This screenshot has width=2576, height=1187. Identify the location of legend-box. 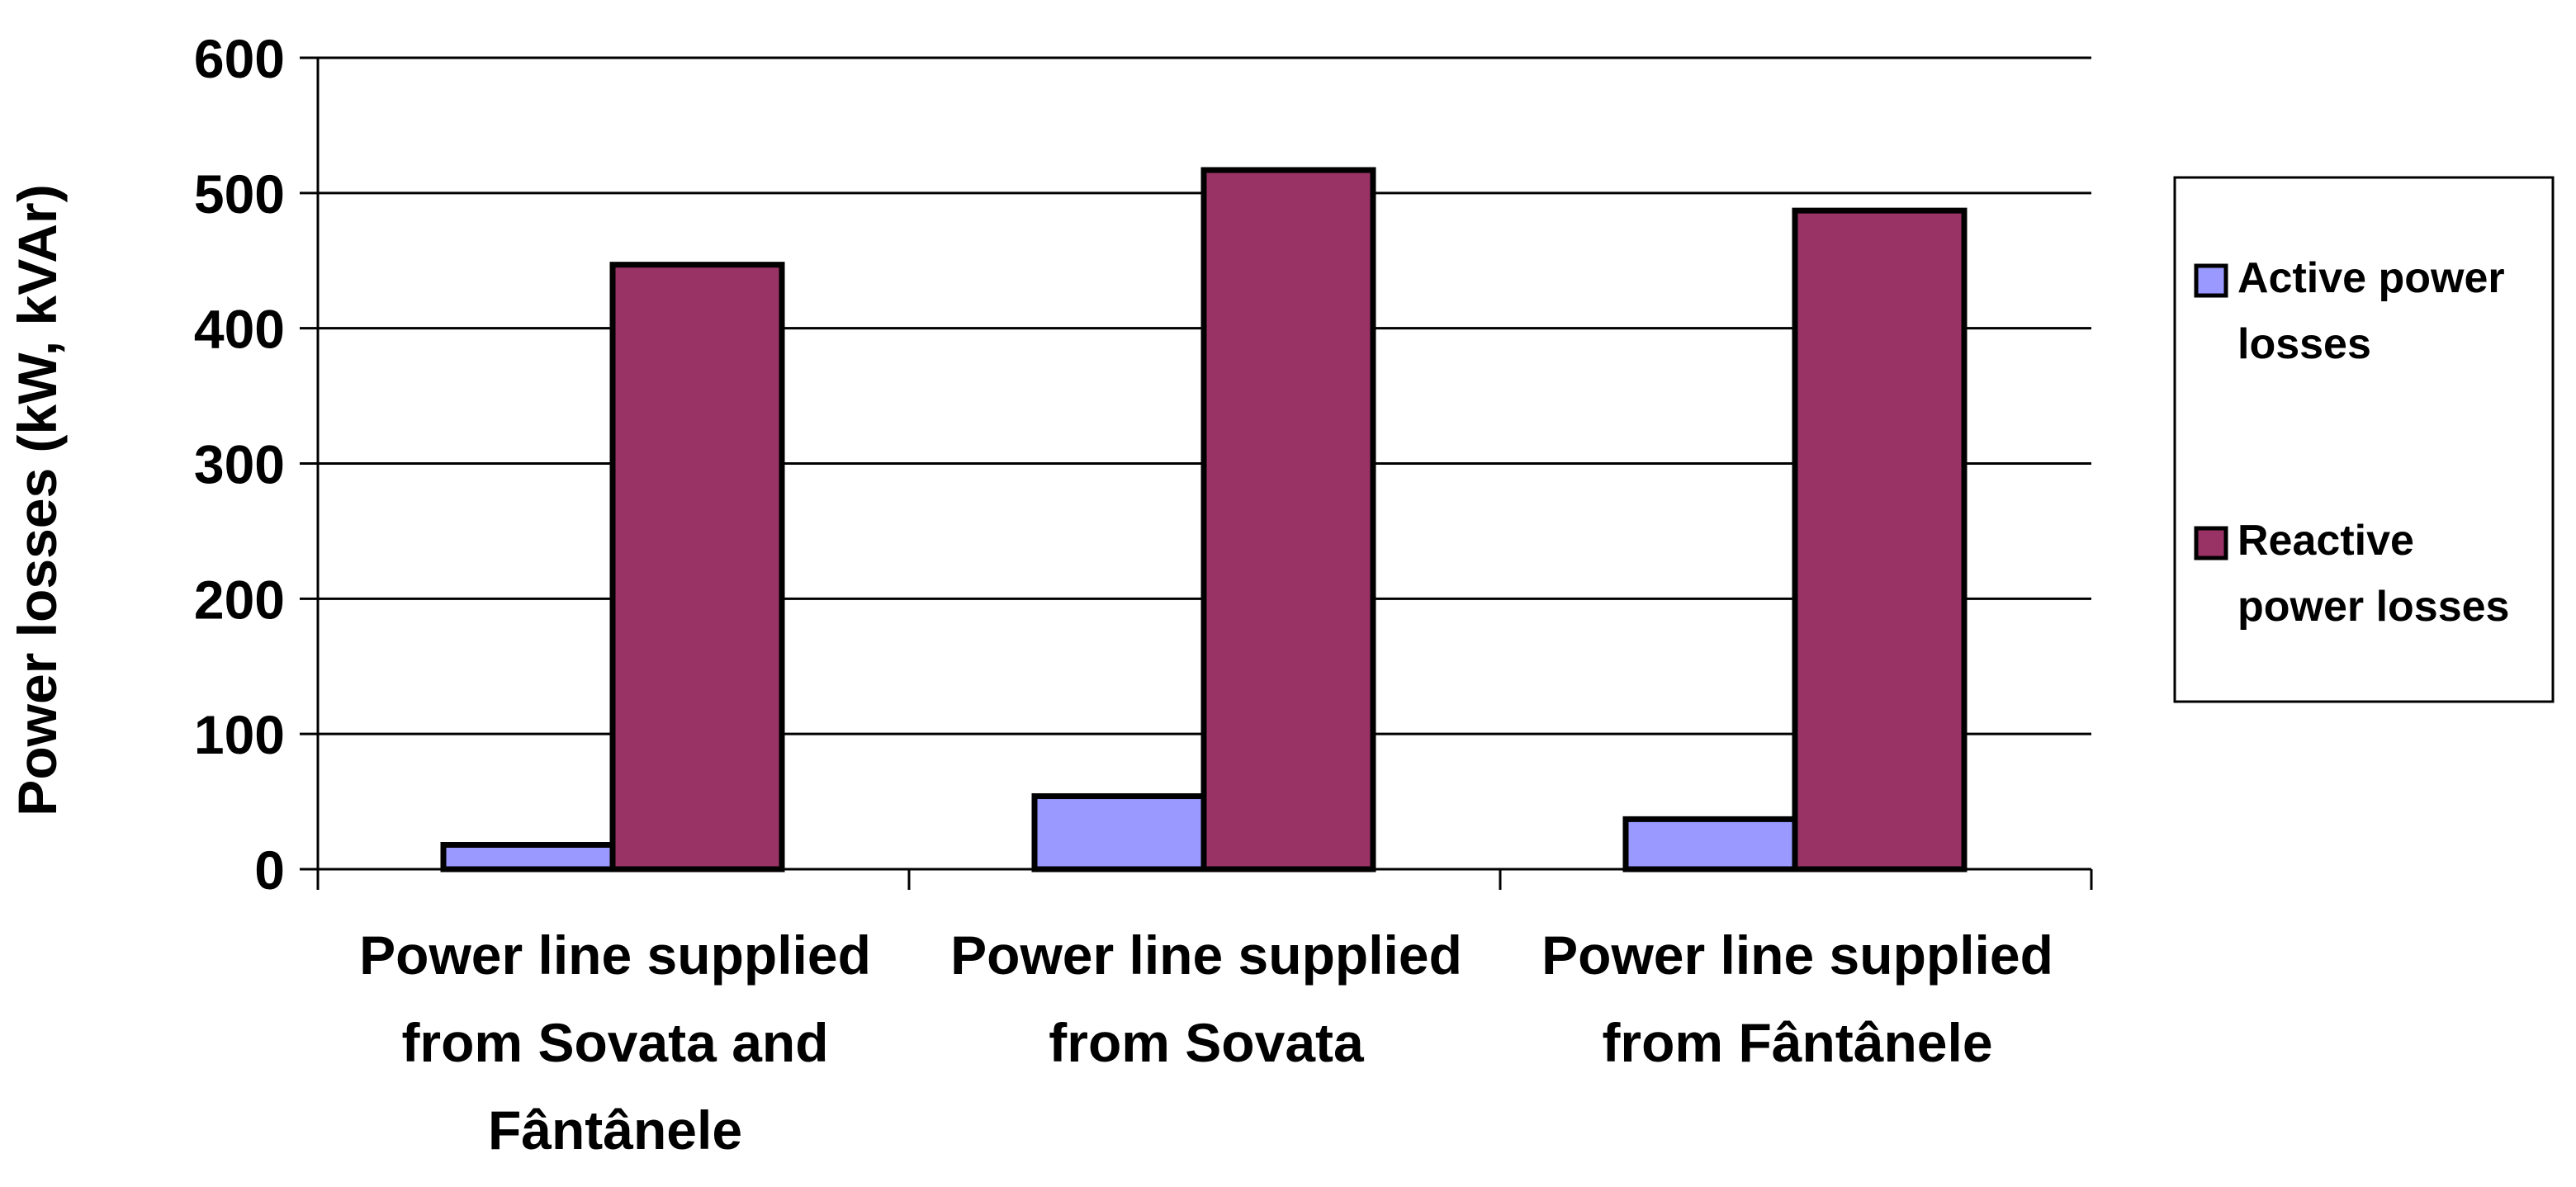
(2364, 439).